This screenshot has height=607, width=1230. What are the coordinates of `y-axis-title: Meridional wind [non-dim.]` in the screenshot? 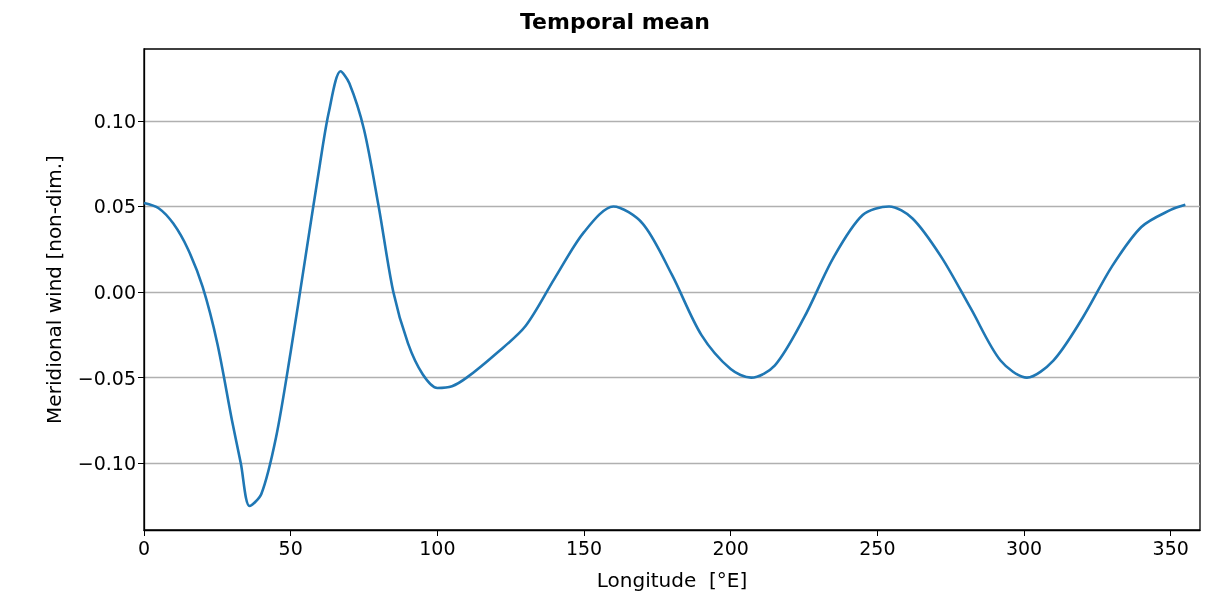 It's located at (54, 289).